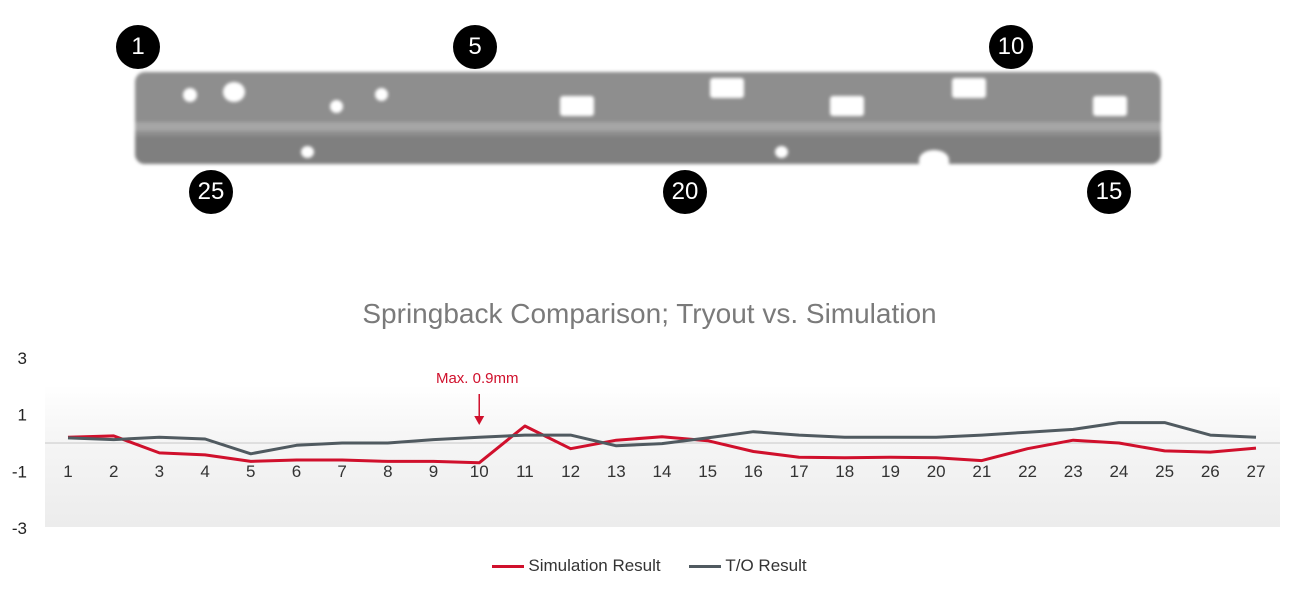  Describe the element at coordinates (648, 121) in the screenshot. I see `sheet-metal-part` at that location.